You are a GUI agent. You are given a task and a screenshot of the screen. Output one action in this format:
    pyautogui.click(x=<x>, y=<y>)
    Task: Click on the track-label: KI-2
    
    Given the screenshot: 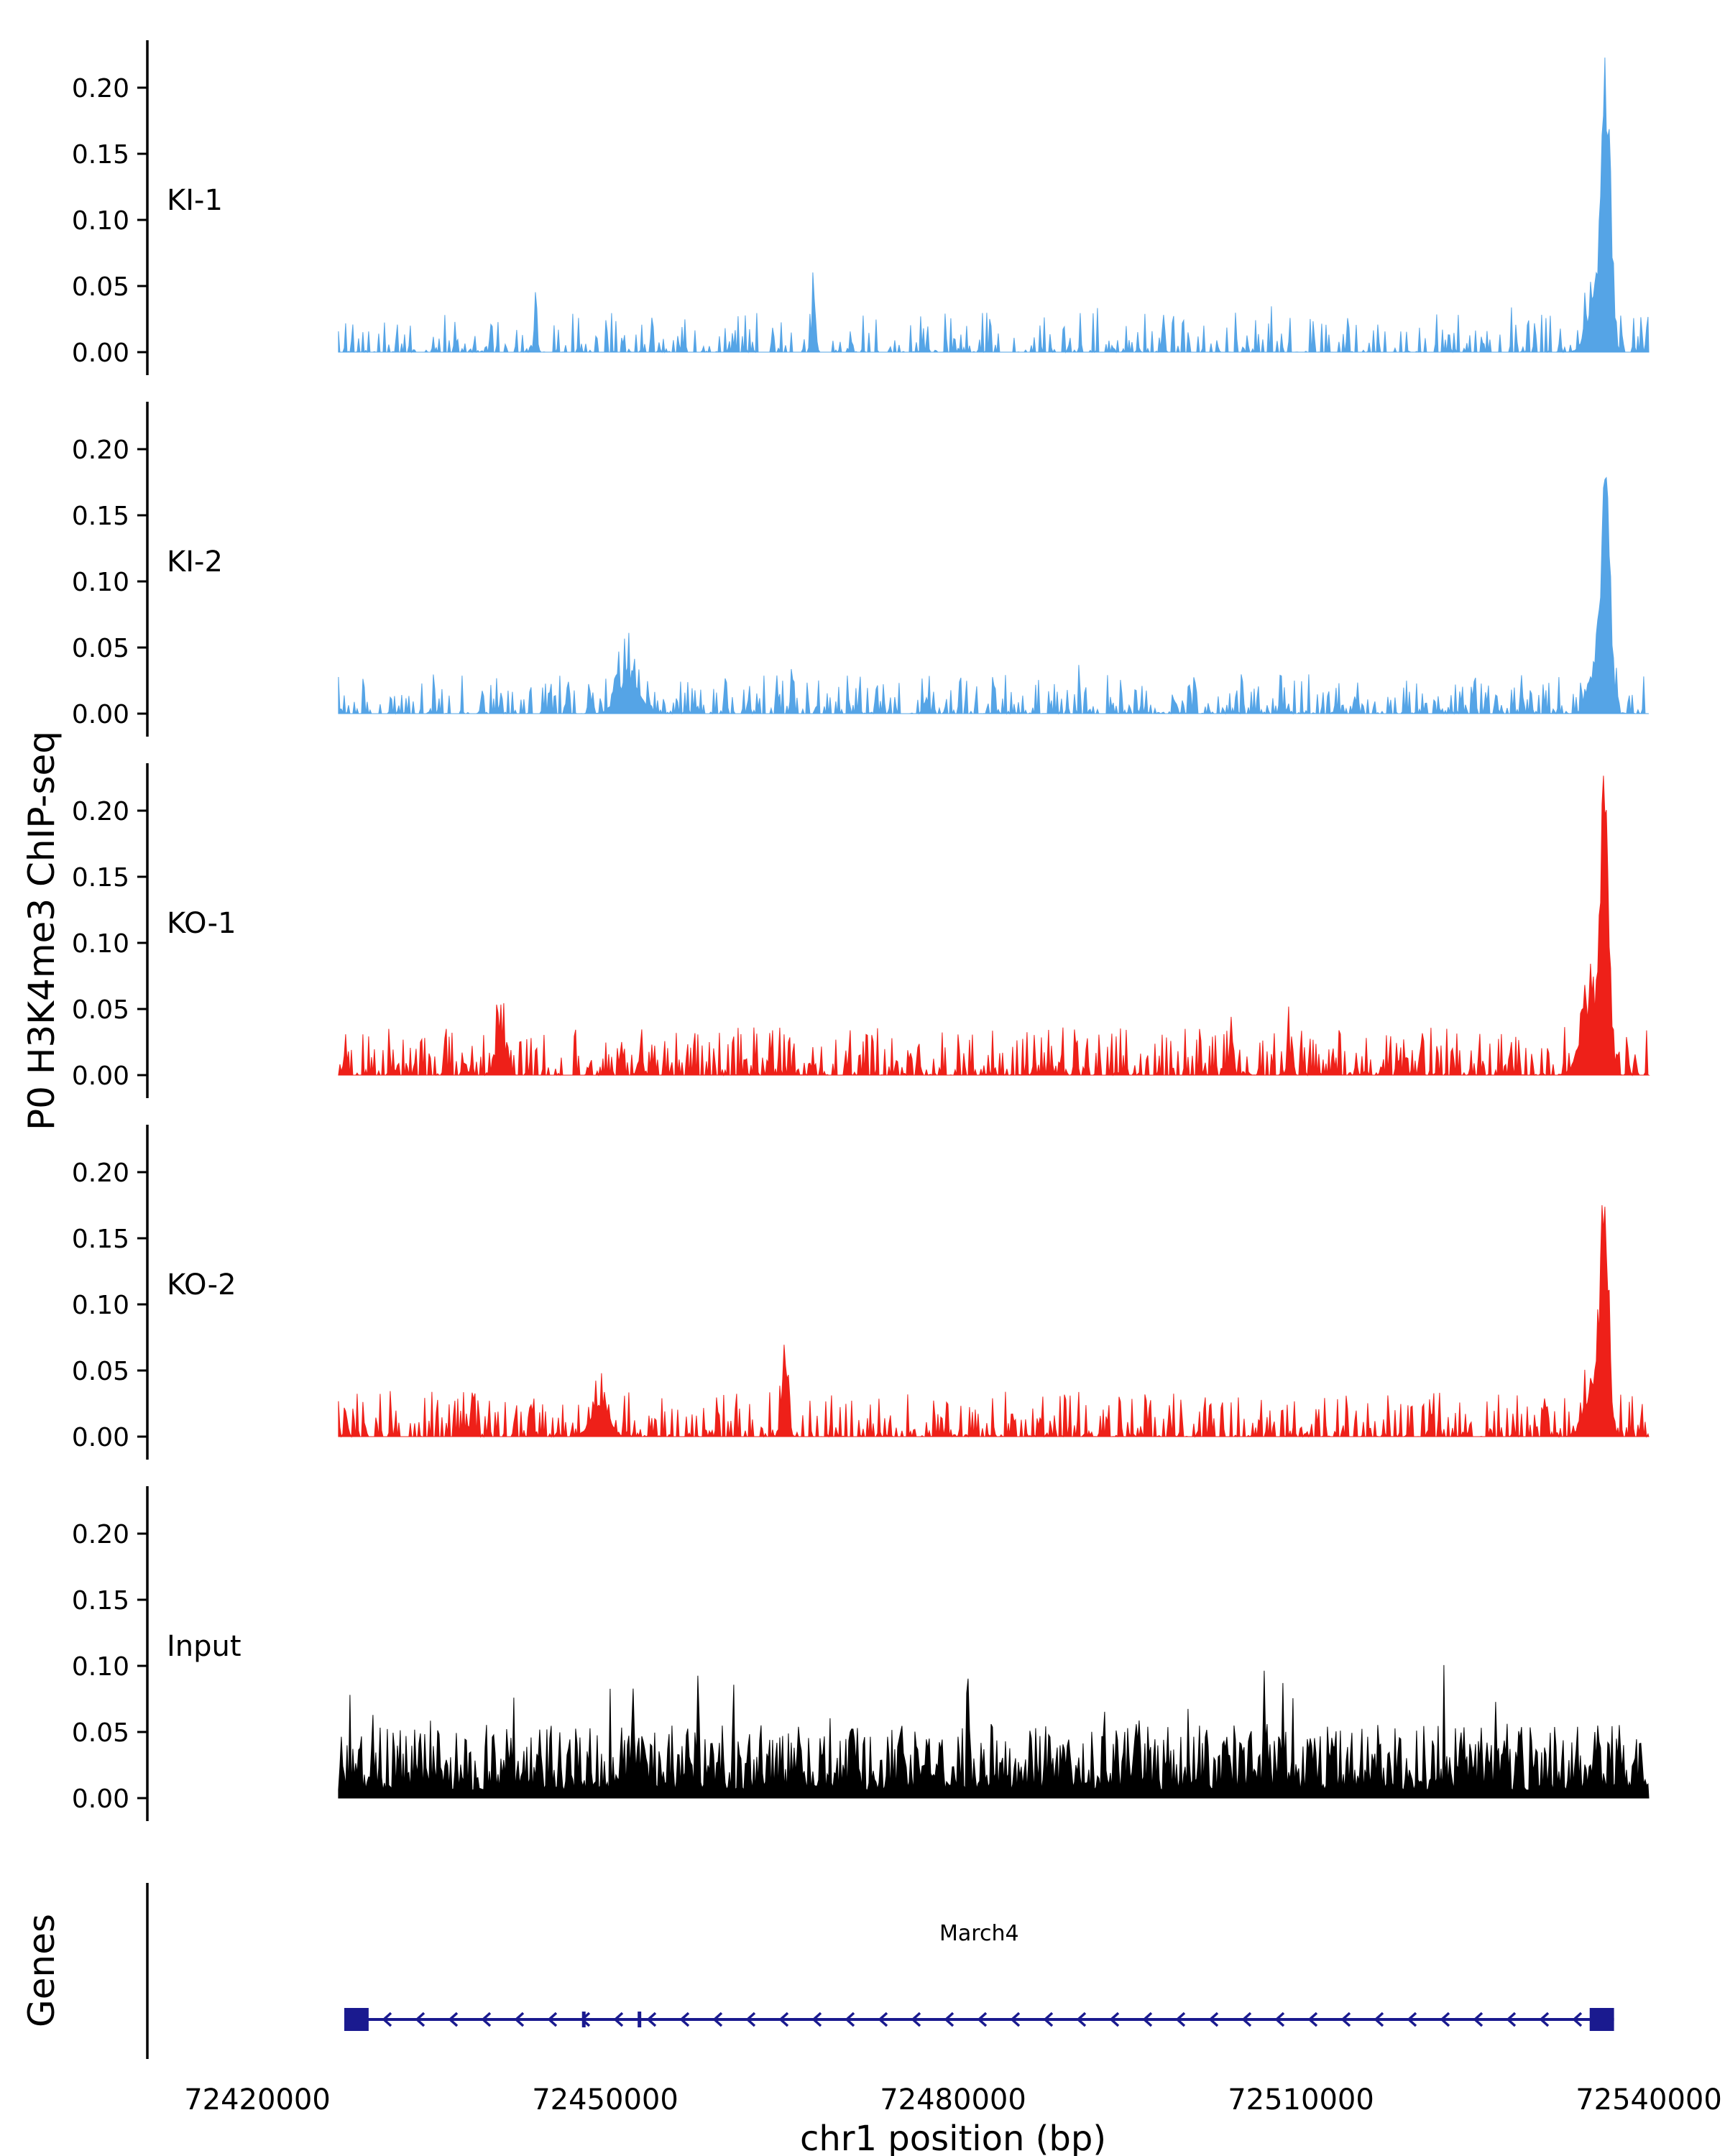 What is the action you would take?
    pyautogui.click(x=195, y=562)
    